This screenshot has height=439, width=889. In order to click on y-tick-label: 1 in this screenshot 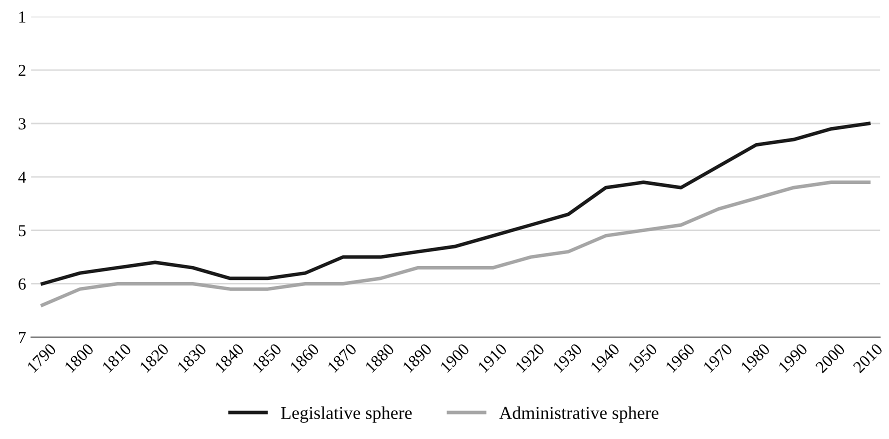, I will do `click(22, 16)`.